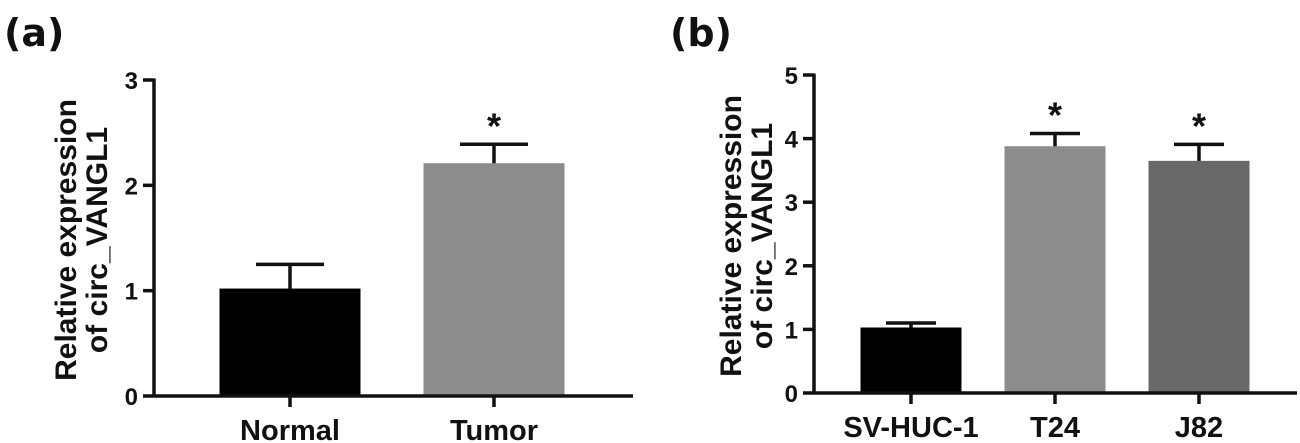 This screenshot has width=1300, height=443. I want to click on x-tick-label: Normal, so click(290, 429).